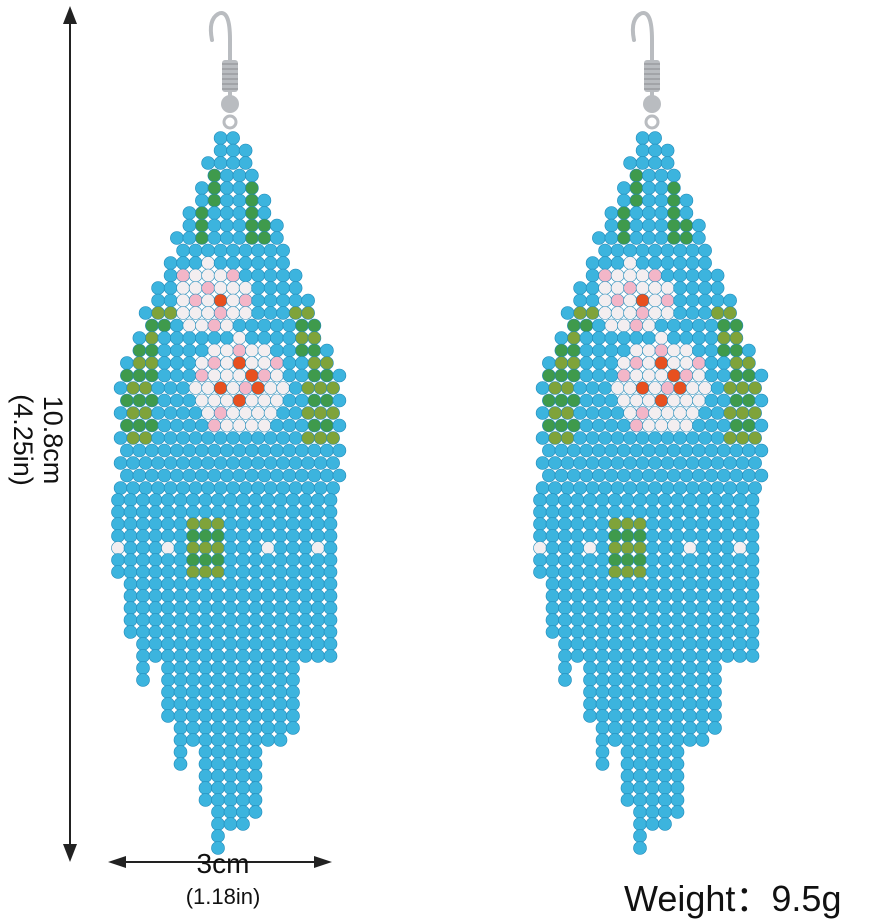 The height and width of the screenshot is (923, 891). I want to click on length-in-text: (4.25in), so click(23, 440).